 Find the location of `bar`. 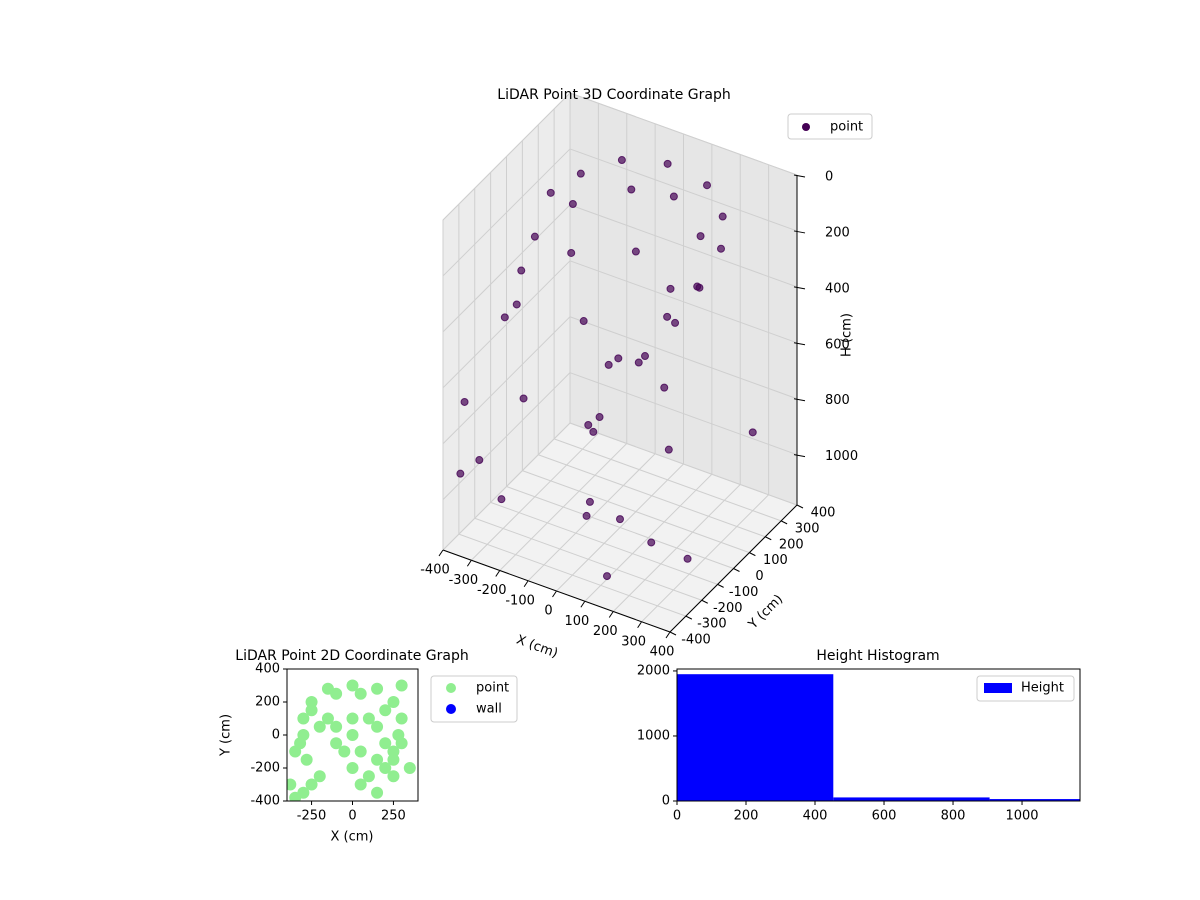

bar is located at coordinates (1034, 800).